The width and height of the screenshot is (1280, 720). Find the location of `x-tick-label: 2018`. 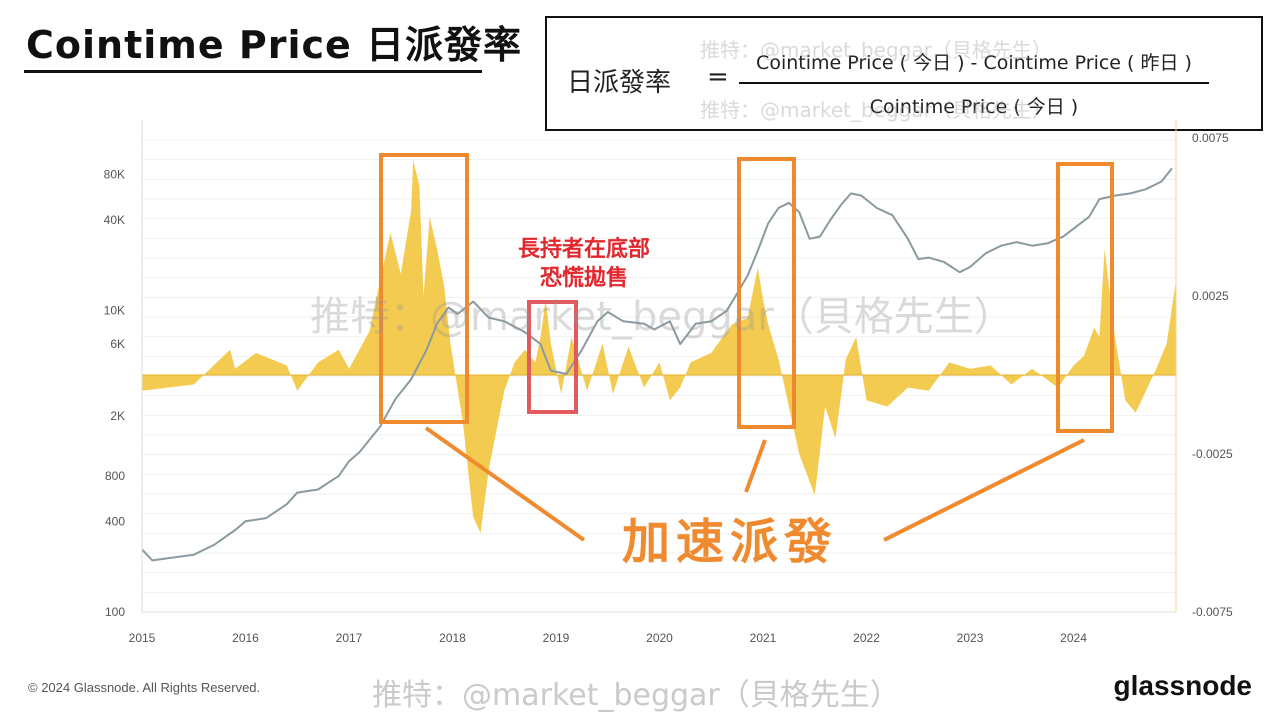

x-tick-label: 2018 is located at coordinates (452, 638).